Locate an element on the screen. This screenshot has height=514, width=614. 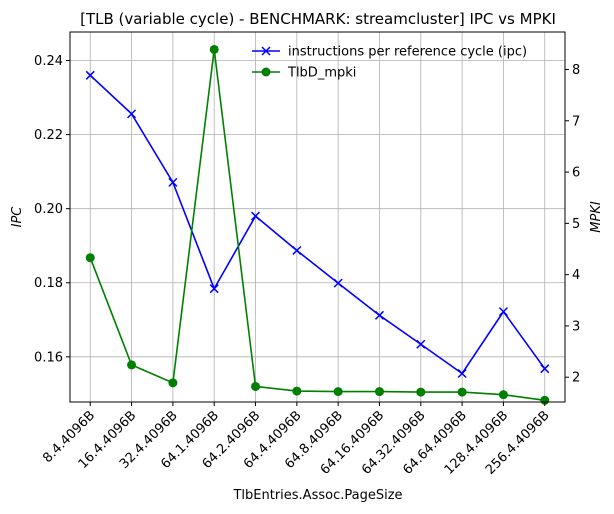
y-axis-right-label: MPKI is located at coordinates (596, 217).